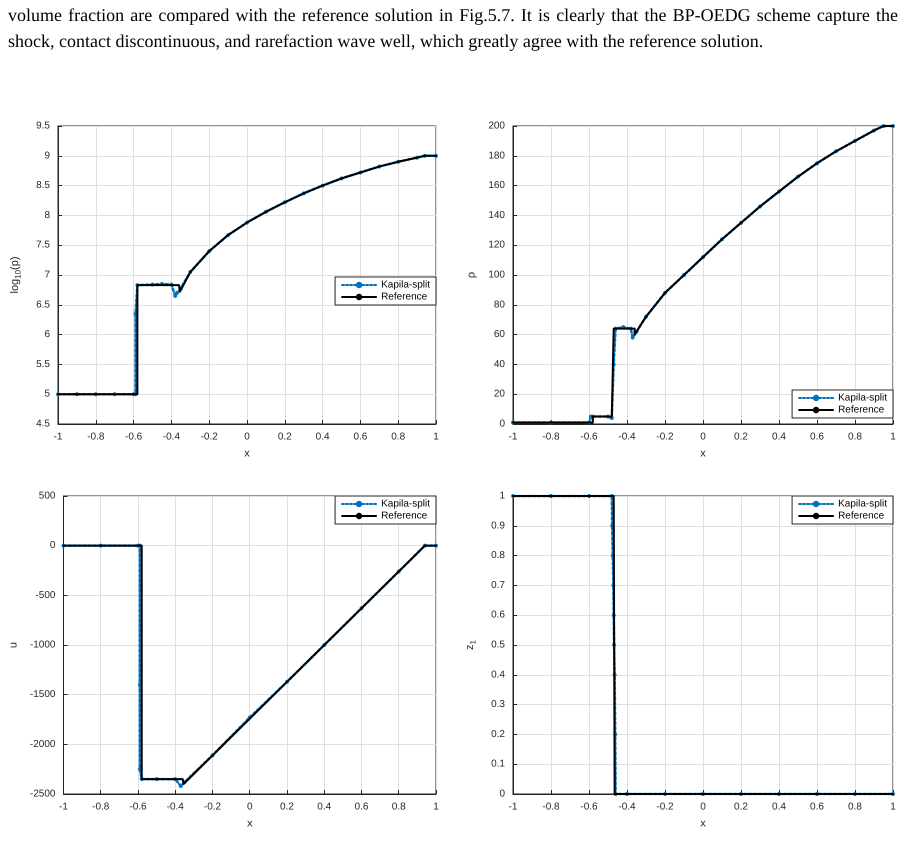  I want to click on y-tick-label: 7, so click(47, 275).